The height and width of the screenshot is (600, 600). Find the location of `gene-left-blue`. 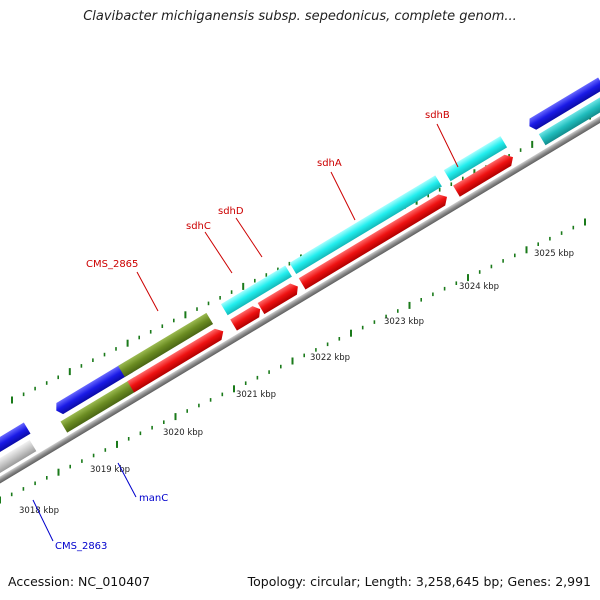

gene-left-blue is located at coordinates (15, 443).